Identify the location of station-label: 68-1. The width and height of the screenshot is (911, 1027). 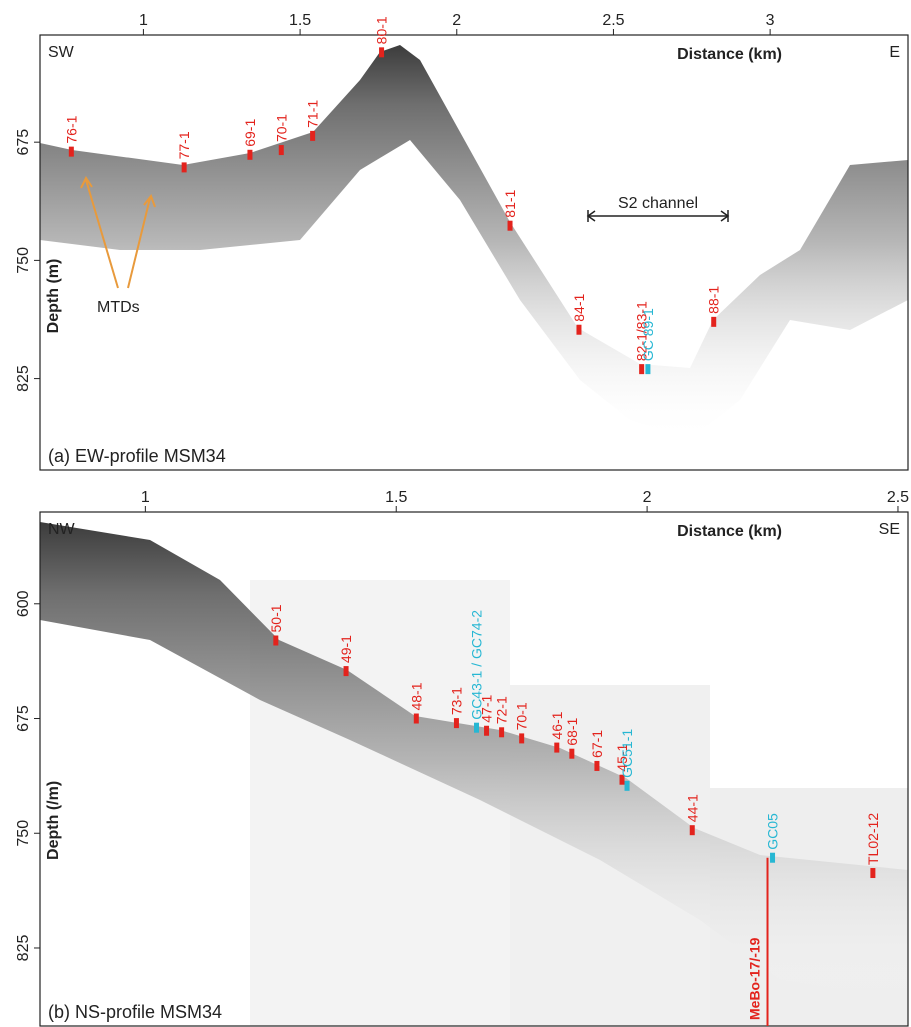
(572, 731).